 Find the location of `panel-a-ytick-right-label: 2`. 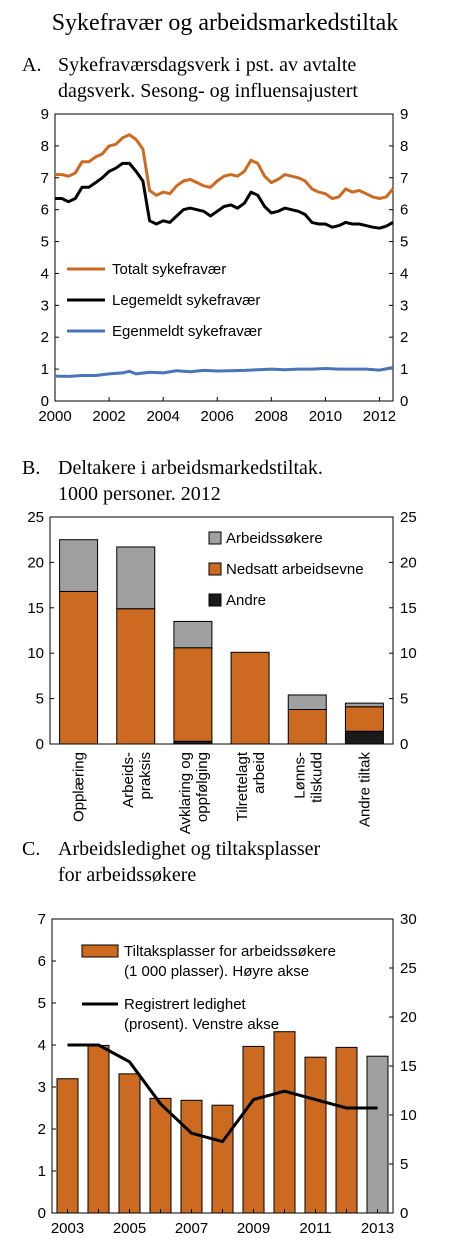

panel-a-ytick-right-label: 2 is located at coordinates (404, 337).